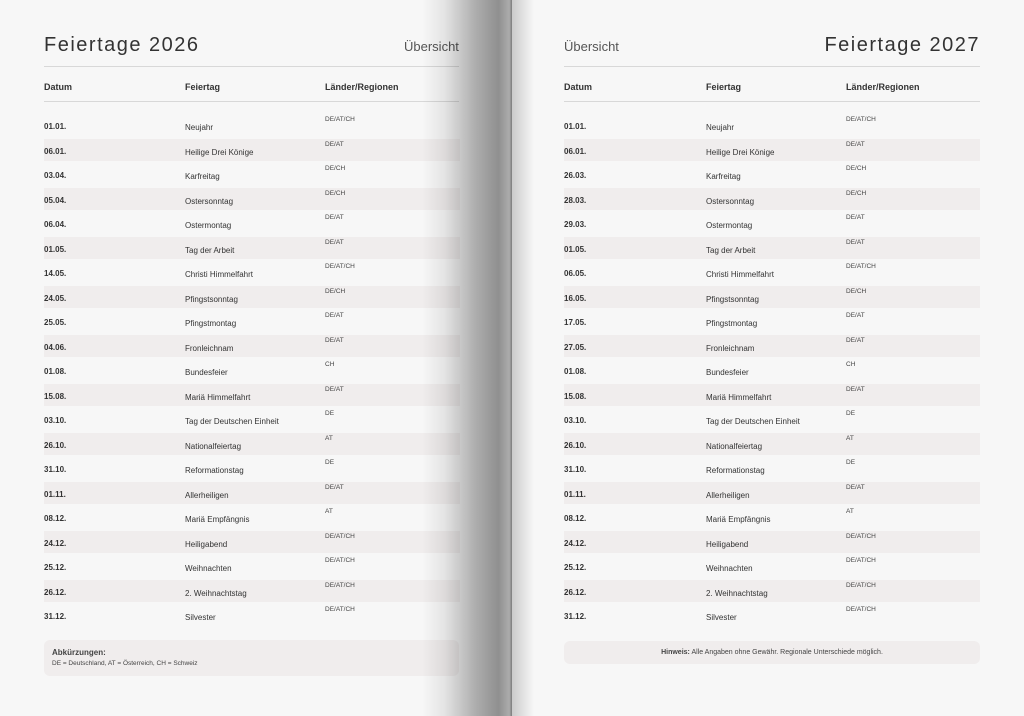 This screenshot has height=716, width=1024. Describe the element at coordinates (55, 322) in the screenshot. I see `date: 25.05.` at that location.